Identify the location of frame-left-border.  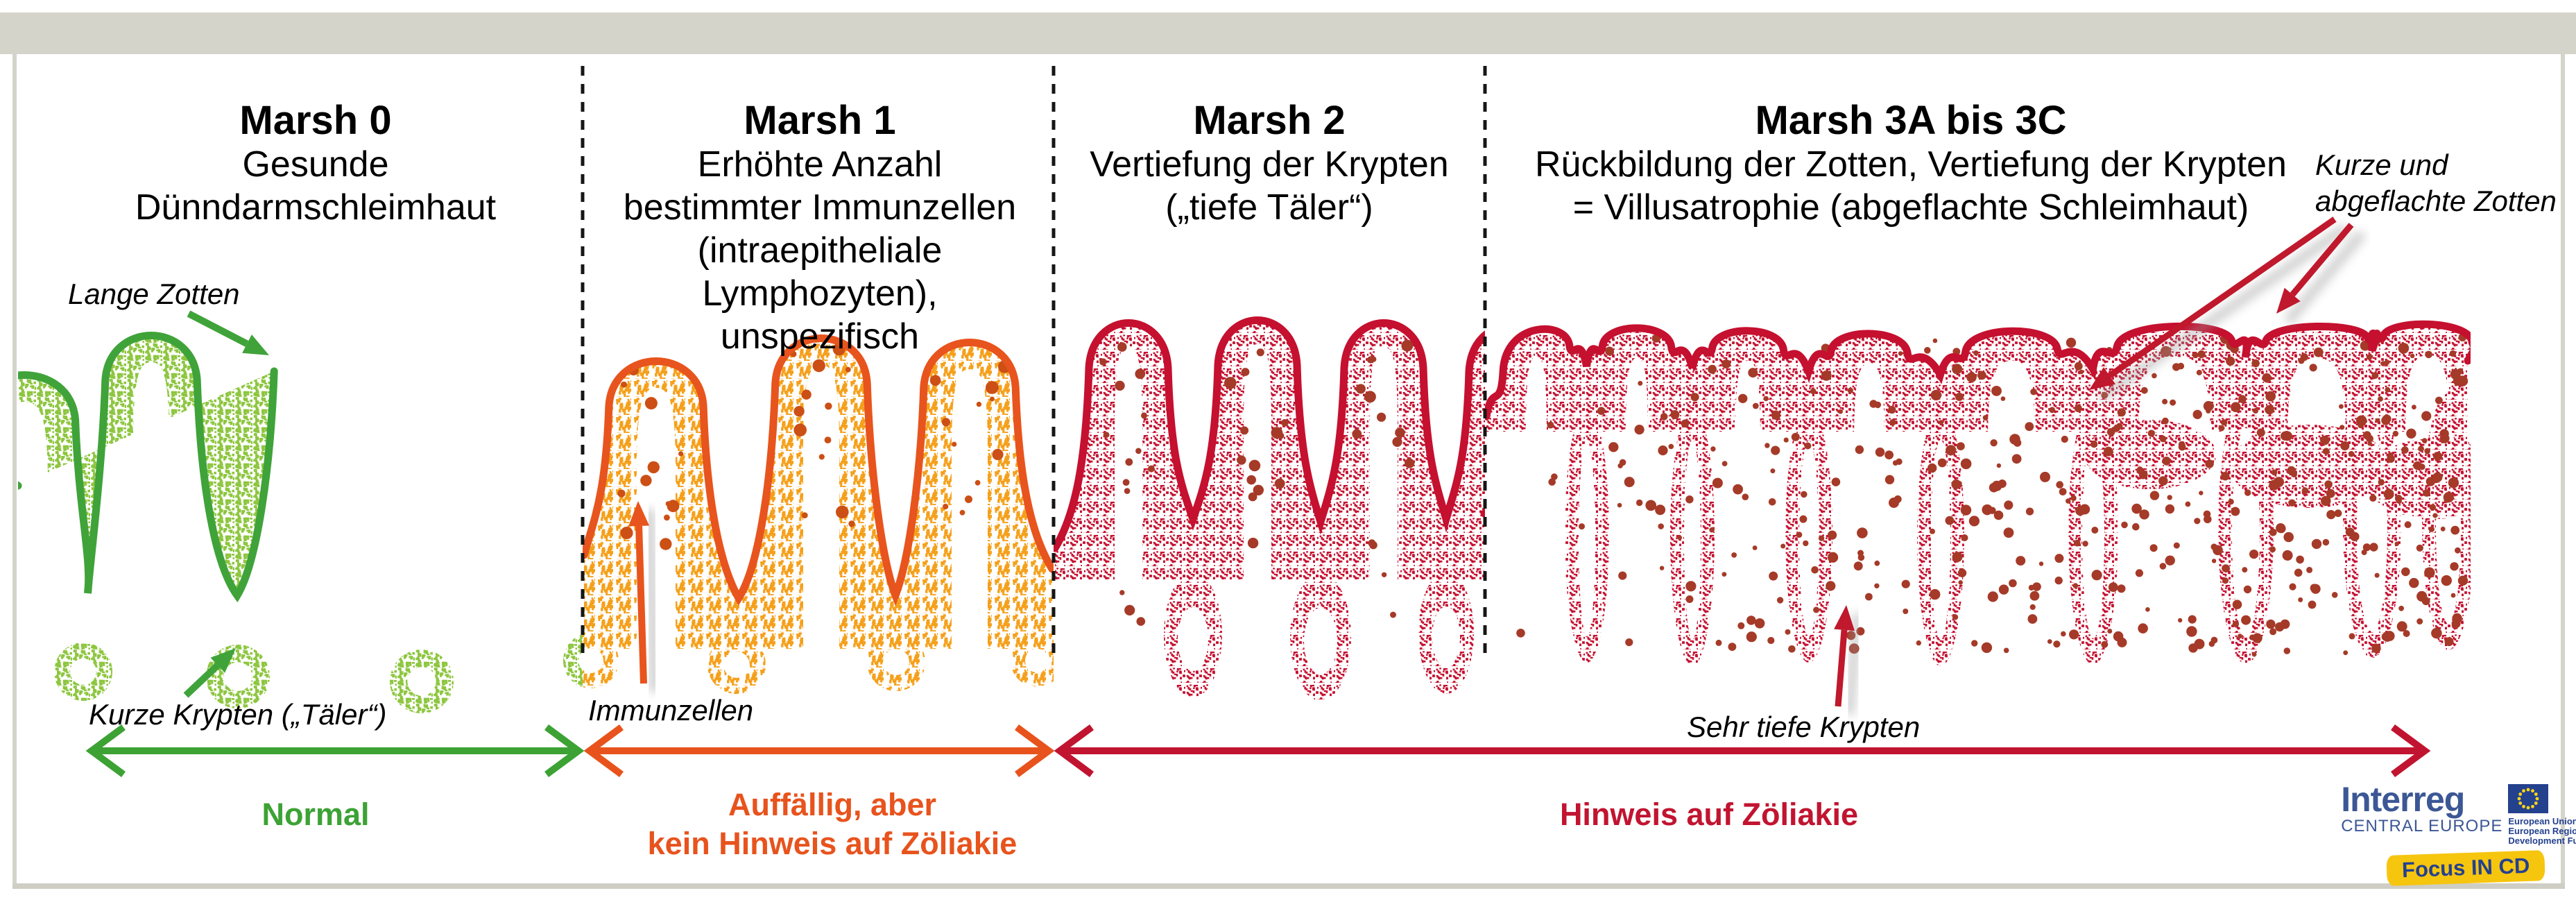
(14, 470).